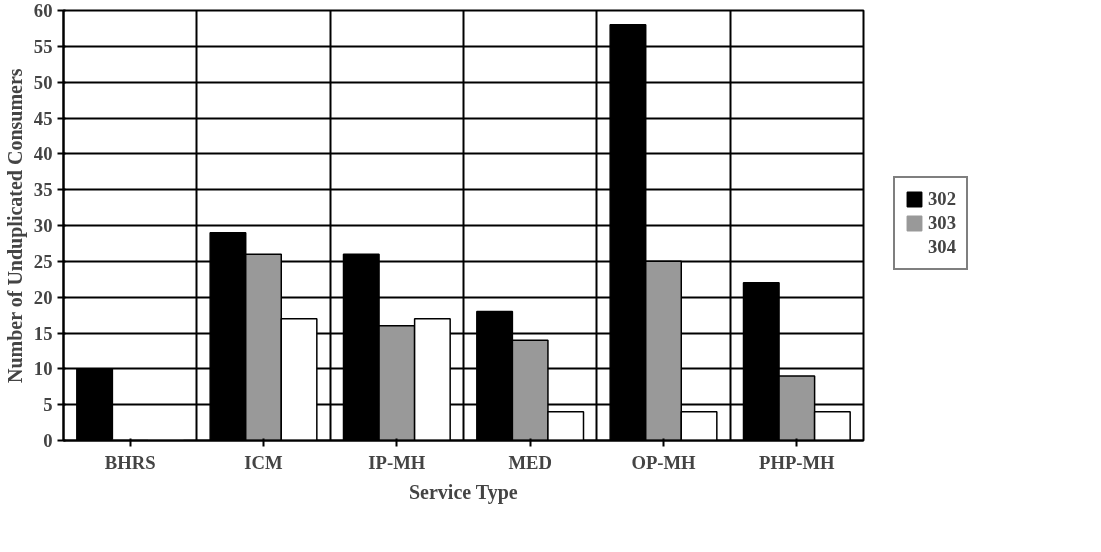 The image size is (1101, 552). Describe the element at coordinates (43, 10) in the screenshot. I see `y-tick-label: 60` at that location.